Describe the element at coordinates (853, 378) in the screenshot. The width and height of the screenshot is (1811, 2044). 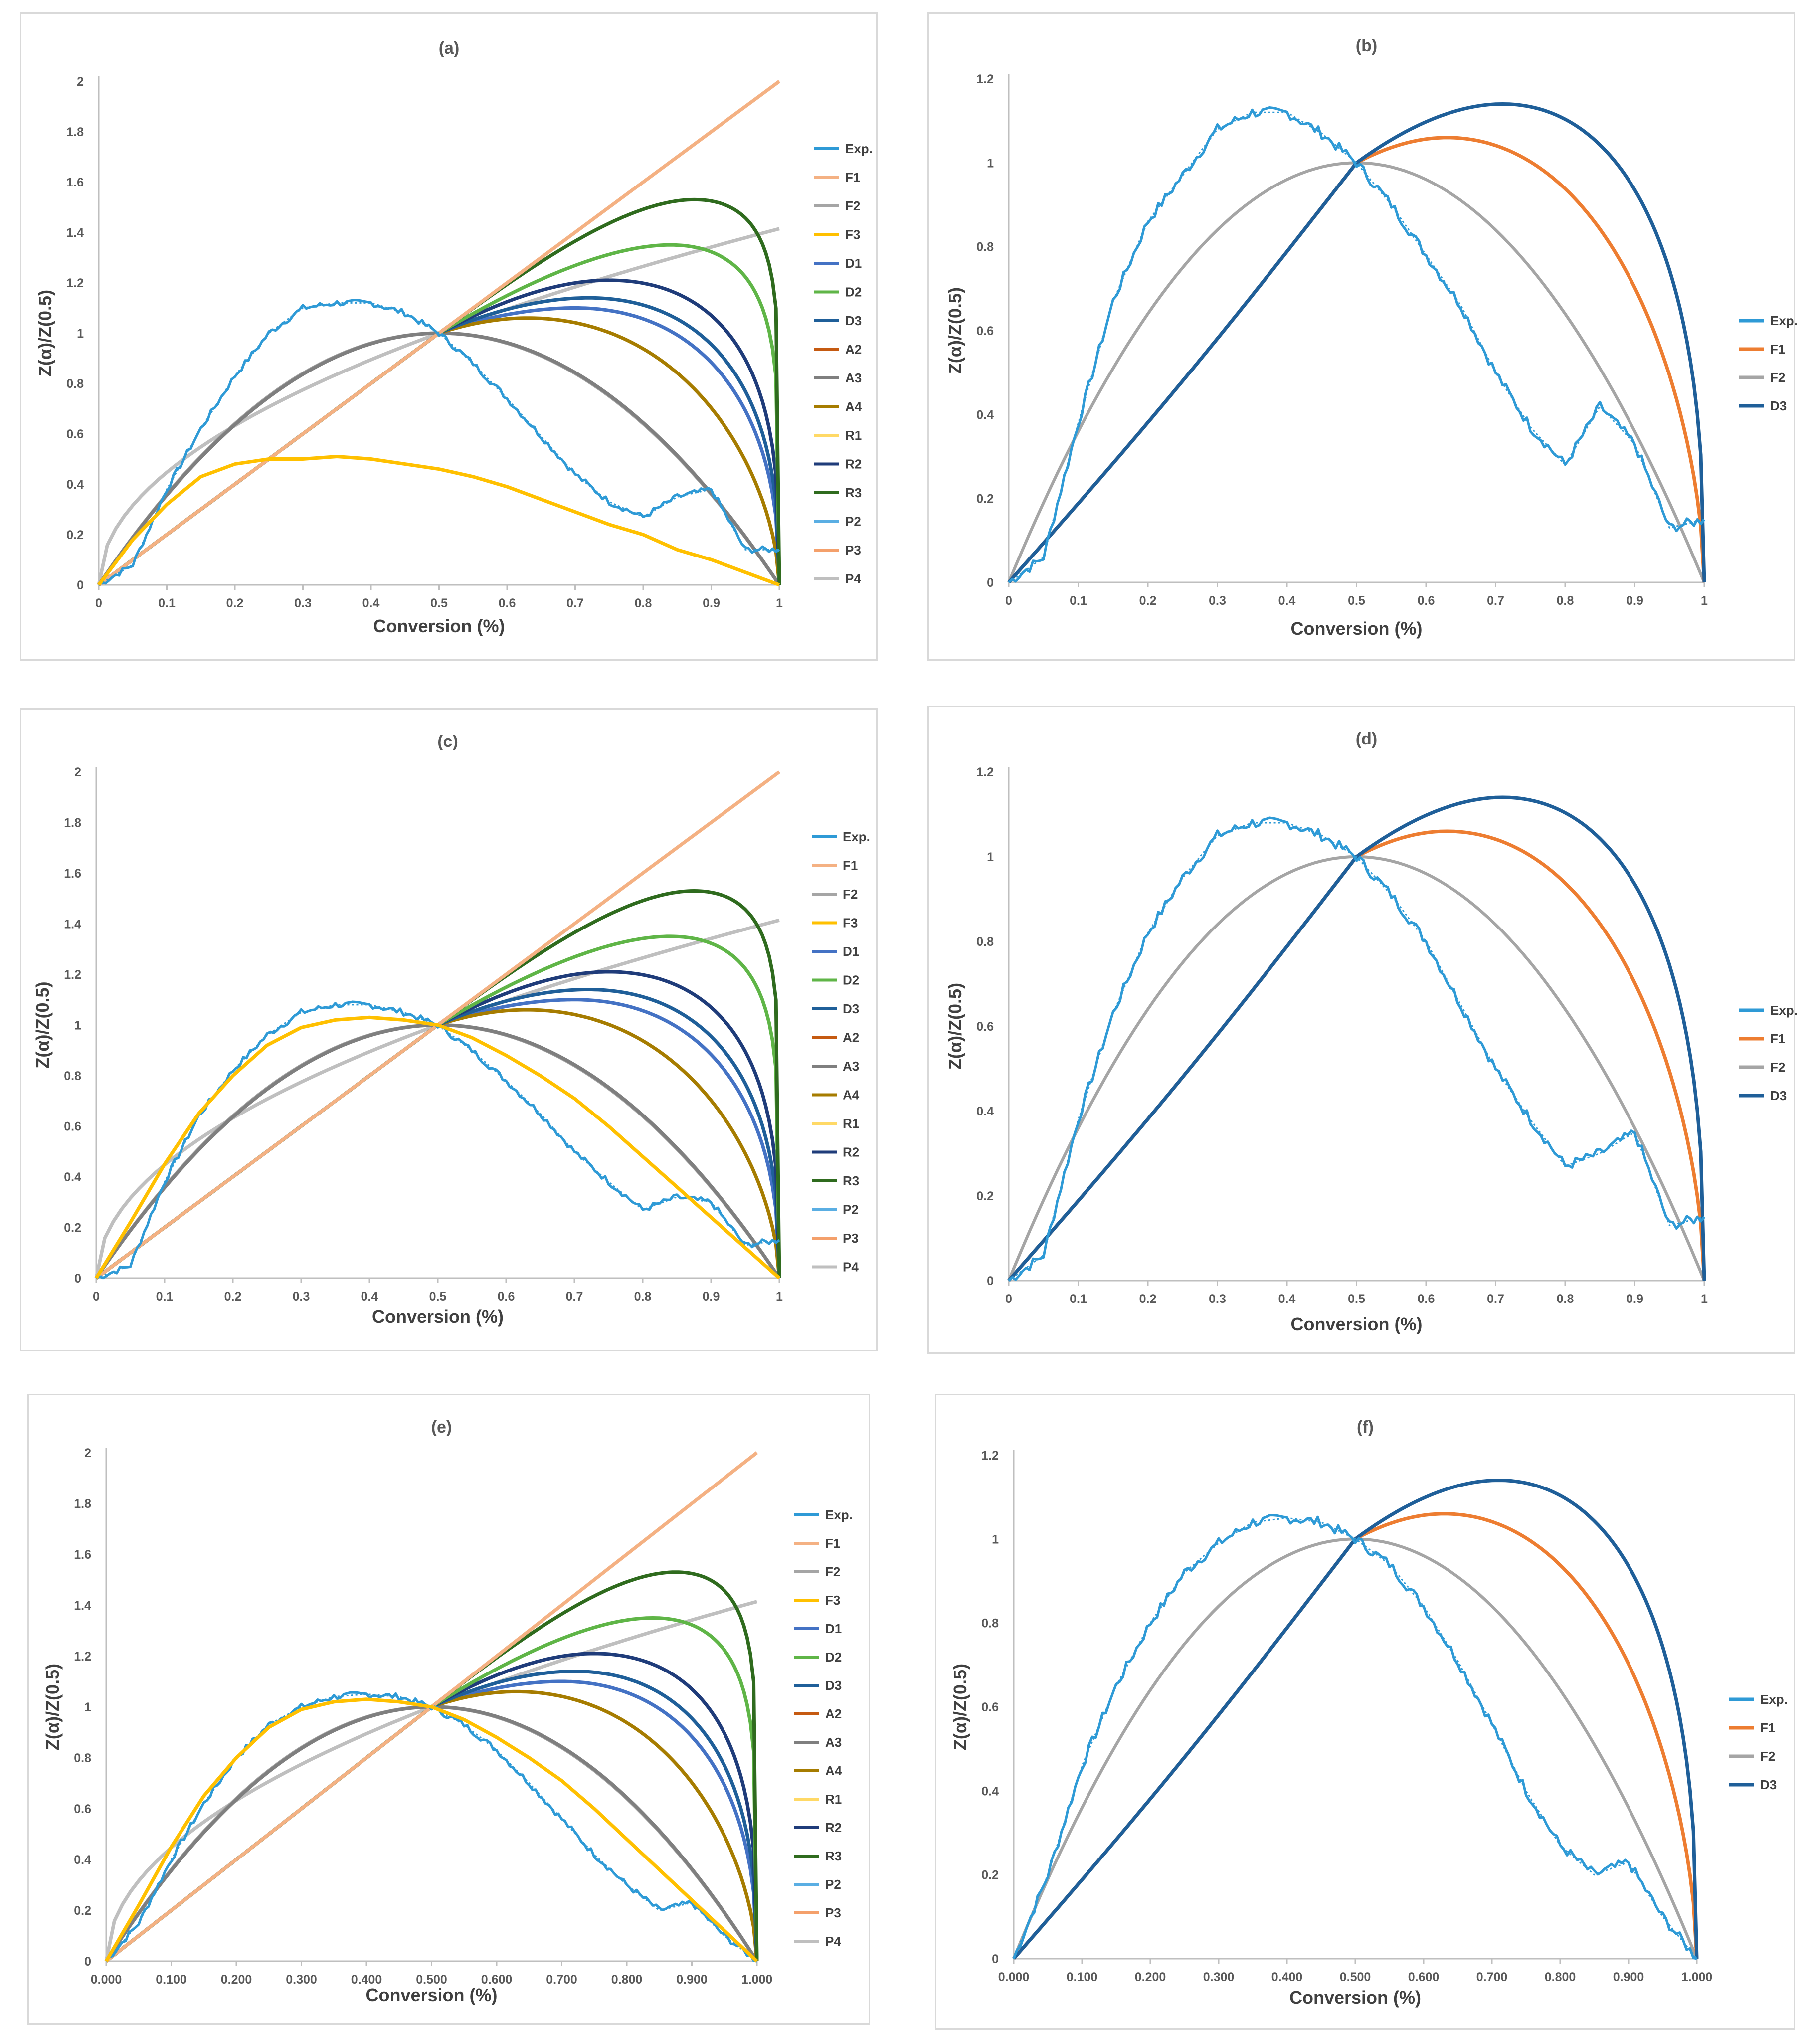
I see `legend-label: A3` at that location.